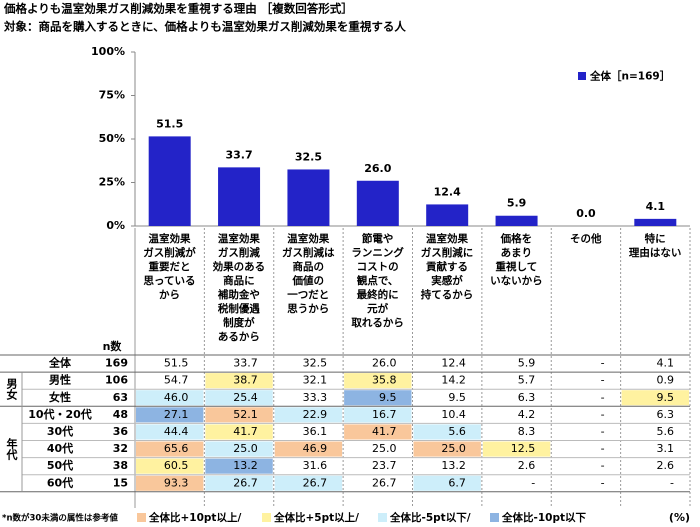 This screenshot has width=700, height=527. What do you see at coordinates (384, 380) in the screenshot?
I see `cell-value: 35.8` at bounding box center [384, 380].